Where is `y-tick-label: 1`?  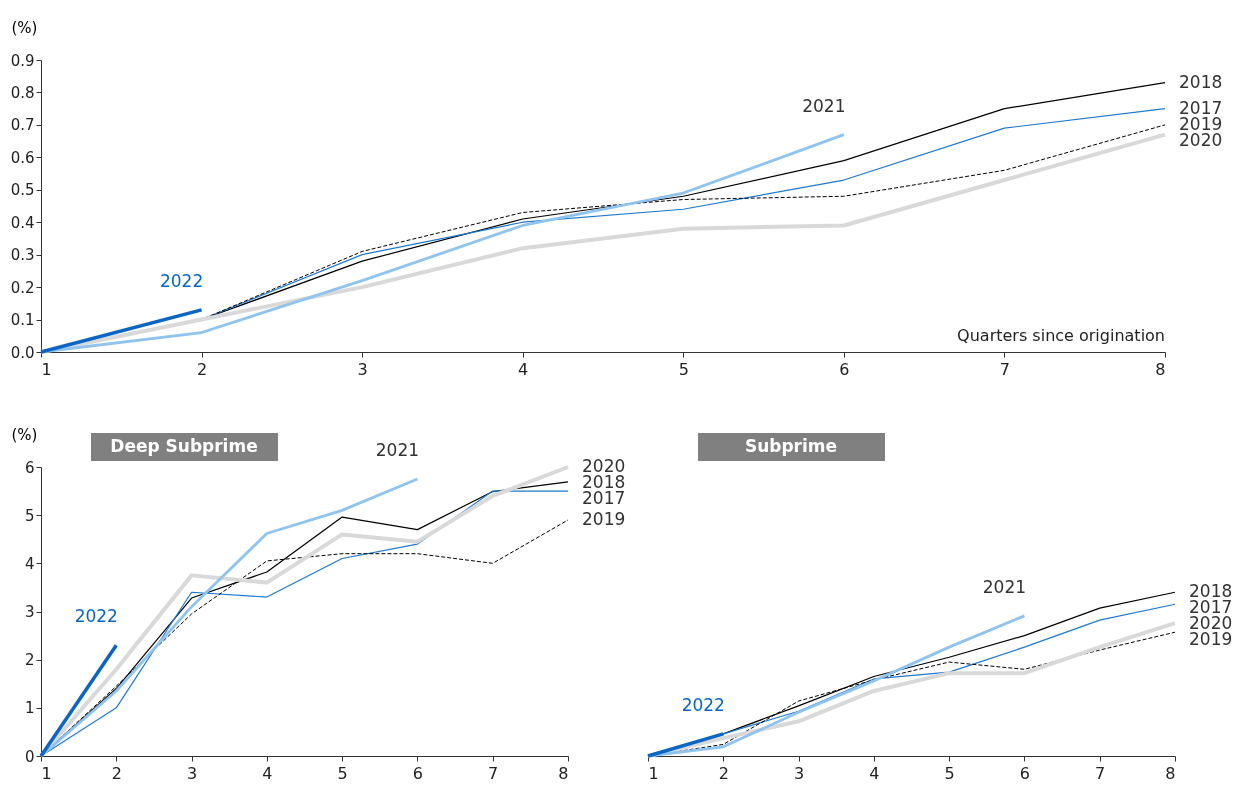 y-tick-label: 1 is located at coordinates (29, 708).